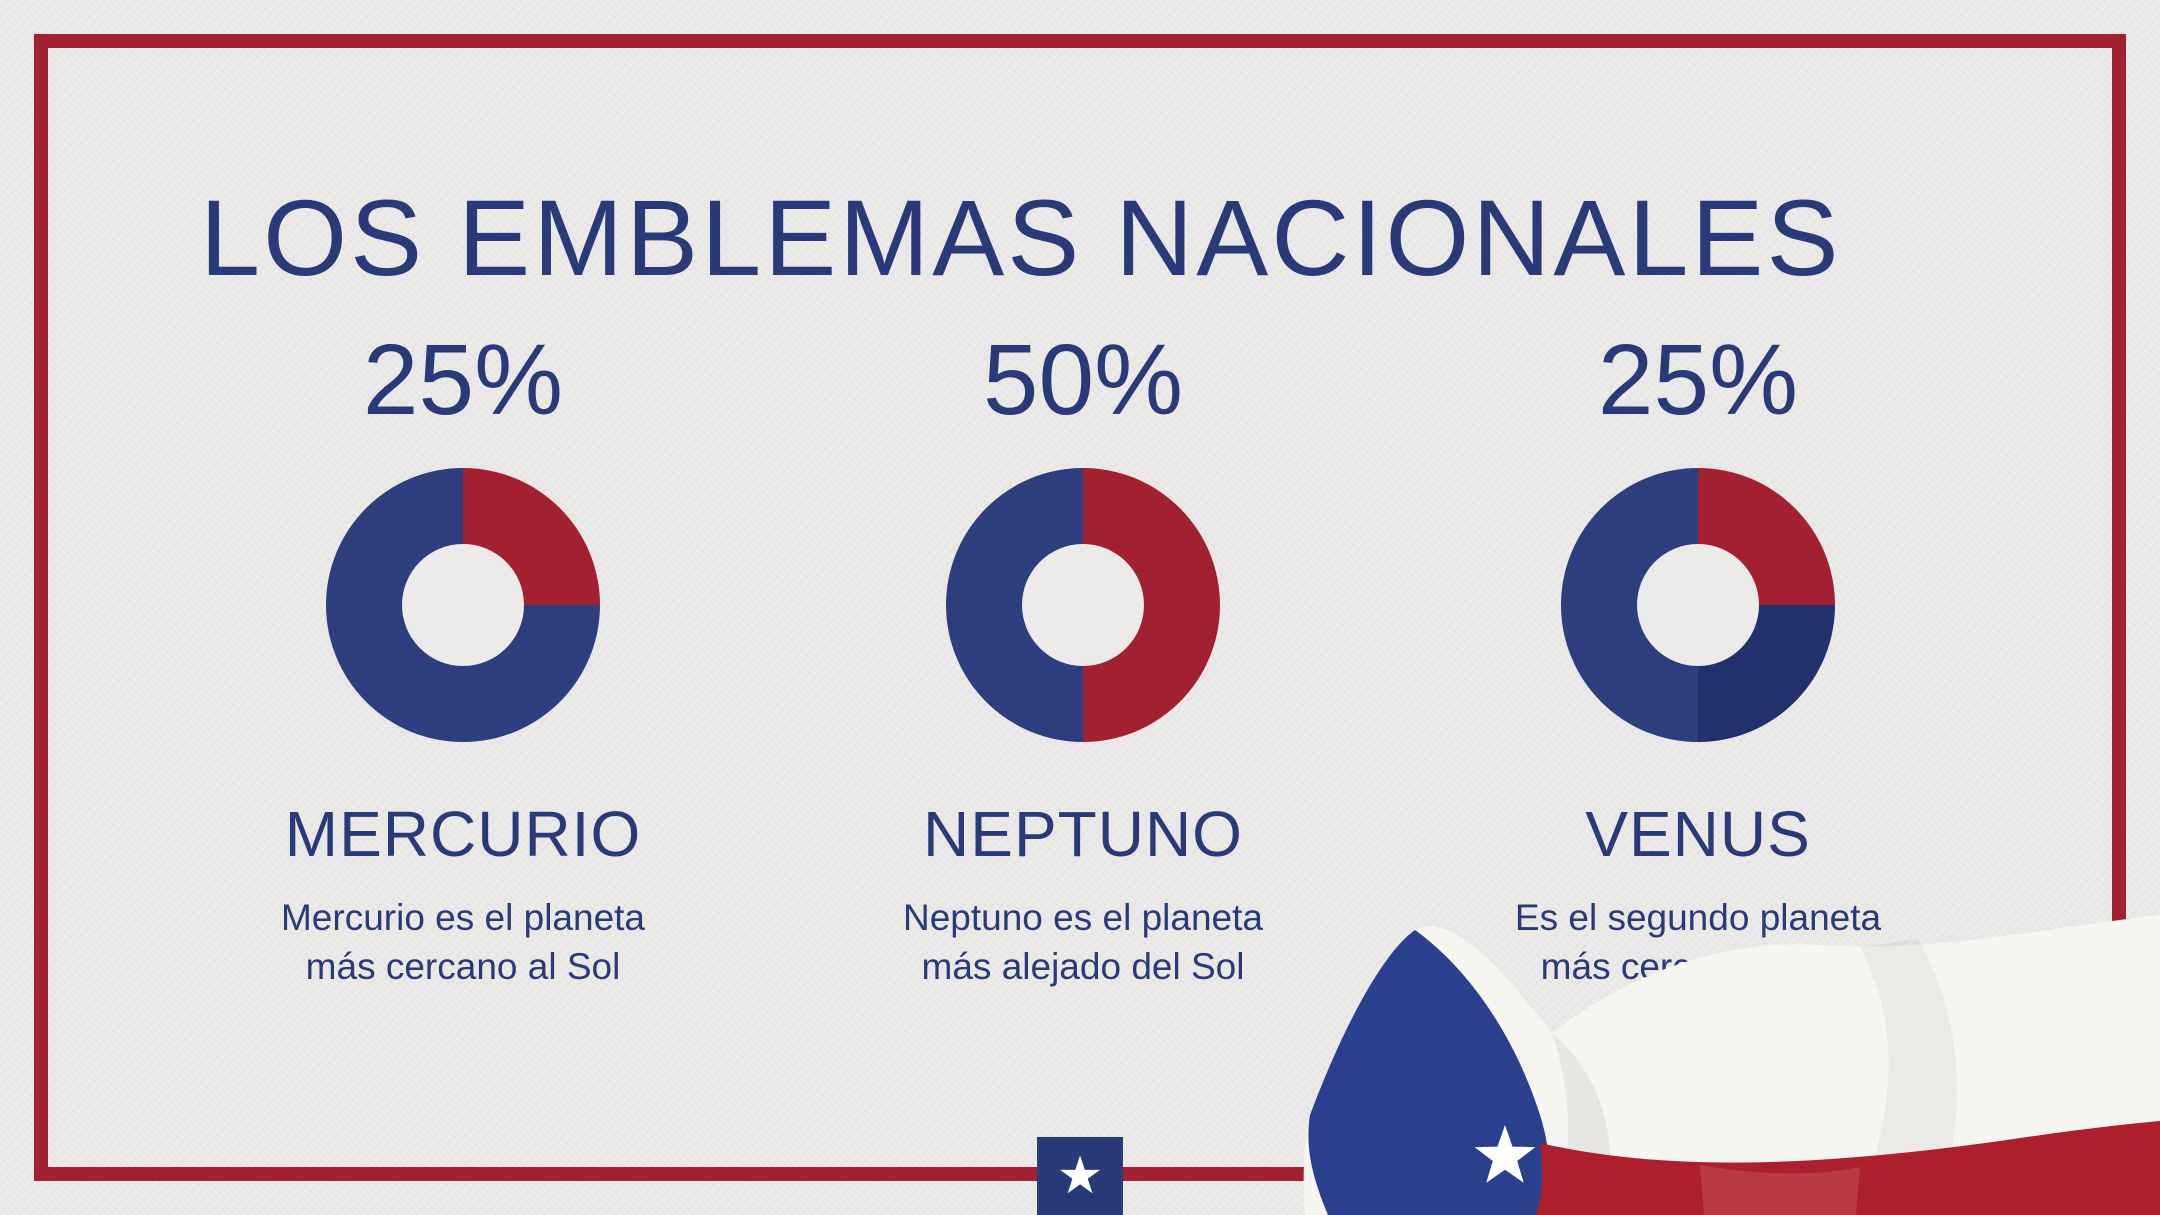 The image size is (2160, 1215). I want to click on chile-flag-image, so click(1731, 1065).